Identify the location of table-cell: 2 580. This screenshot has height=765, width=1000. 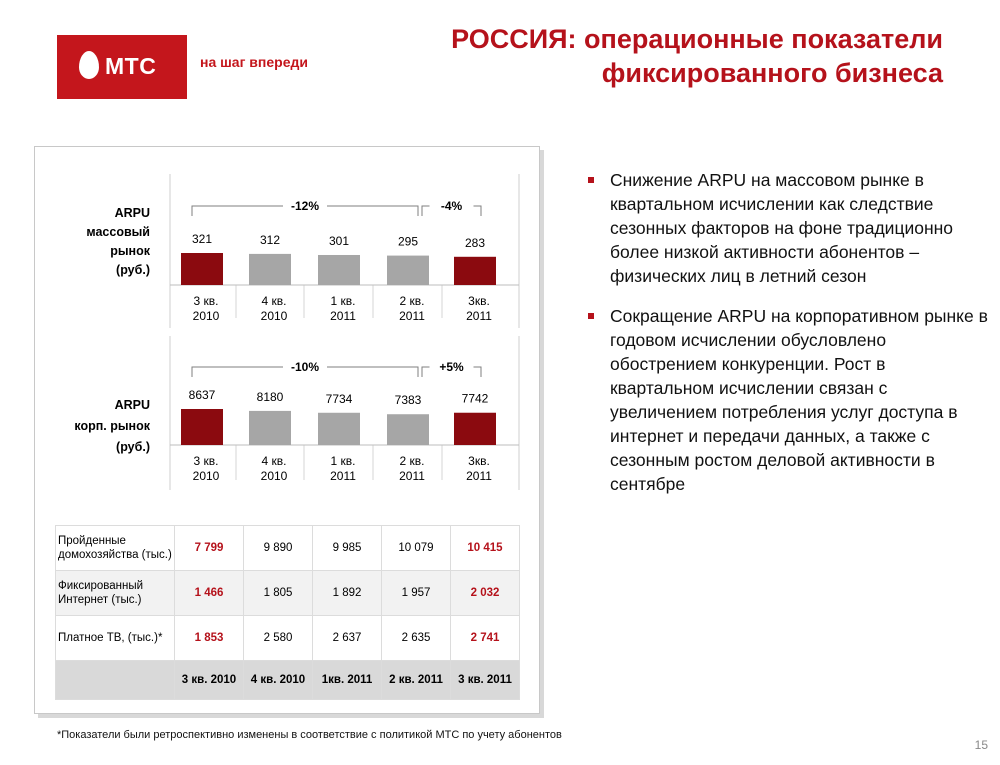
(278, 638).